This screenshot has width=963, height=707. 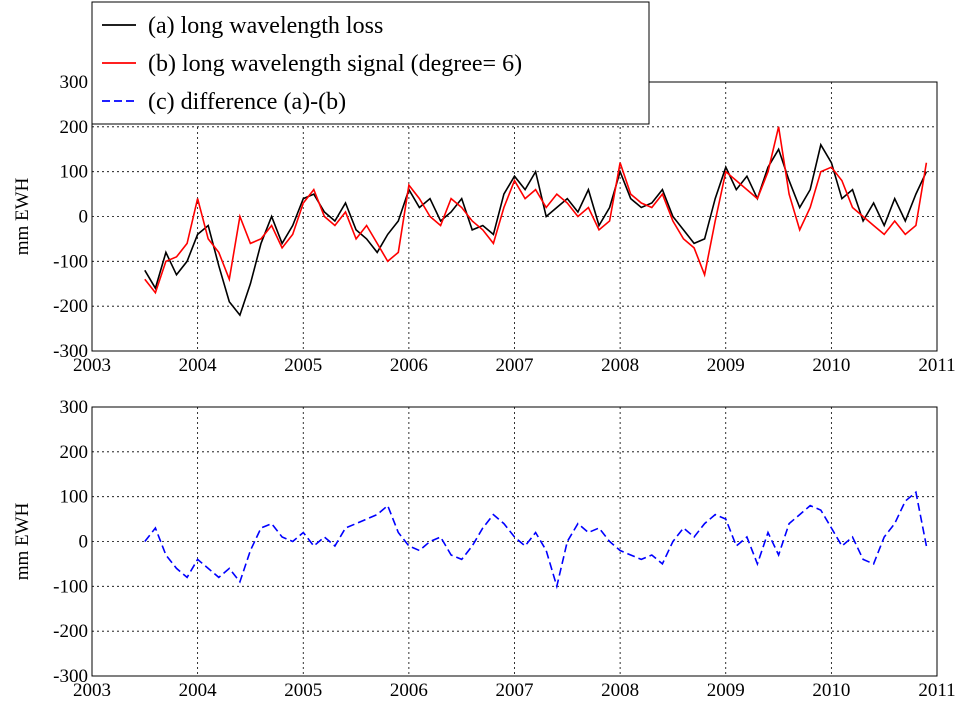 I want to click on legend-box, so click(x=370, y=63).